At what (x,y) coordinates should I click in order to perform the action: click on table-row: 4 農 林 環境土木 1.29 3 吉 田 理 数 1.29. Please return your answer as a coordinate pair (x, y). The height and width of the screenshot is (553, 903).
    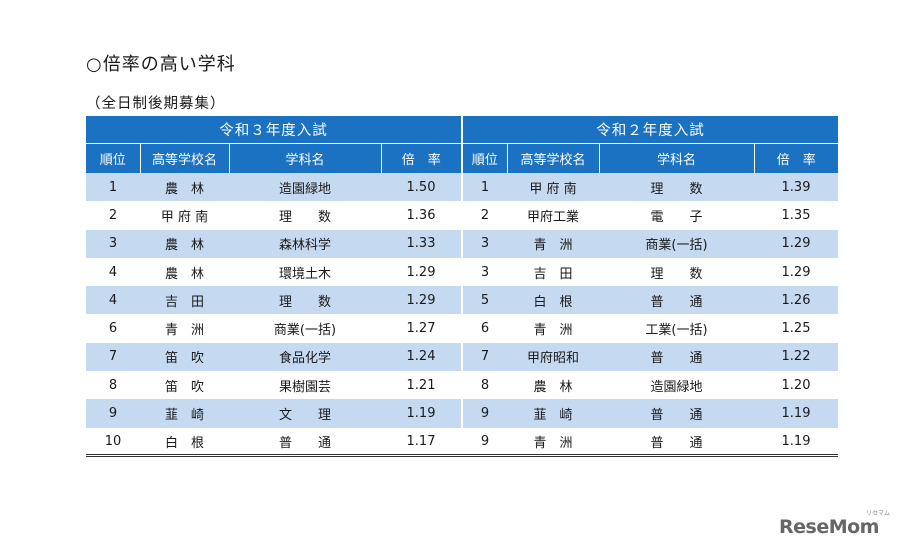
    Looking at the image, I should click on (462, 272).